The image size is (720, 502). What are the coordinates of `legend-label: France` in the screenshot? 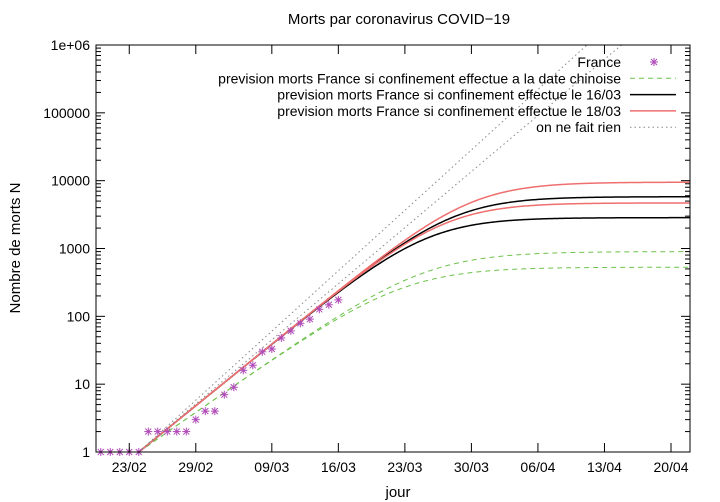 It's located at (599, 62).